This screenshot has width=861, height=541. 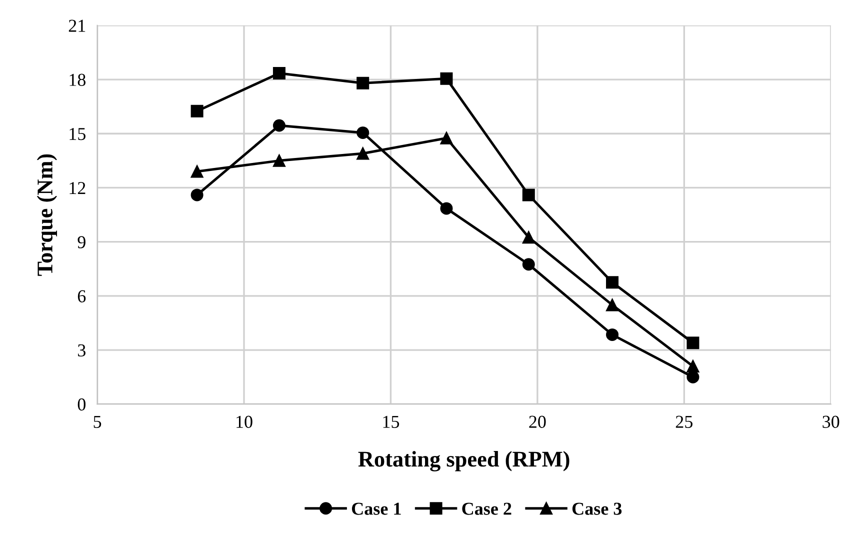 I want to click on y-tick-label: 12, so click(x=78, y=188).